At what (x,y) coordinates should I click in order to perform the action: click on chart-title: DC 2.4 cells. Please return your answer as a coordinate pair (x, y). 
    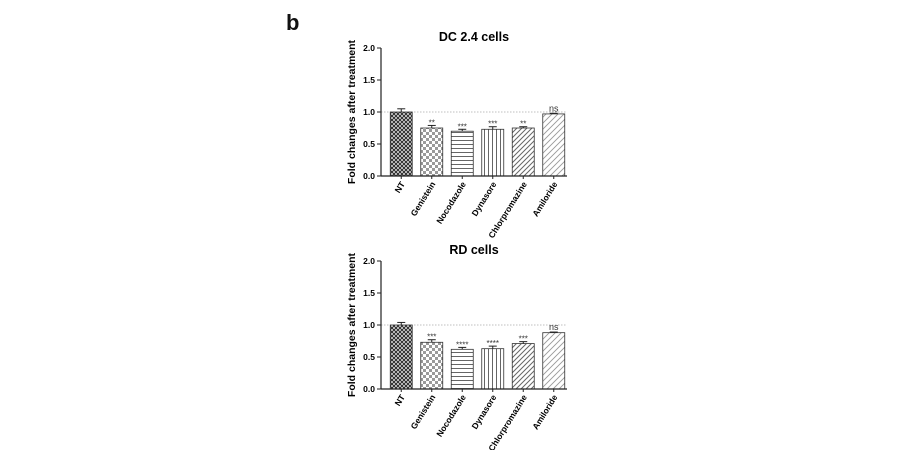
    Looking at the image, I should click on (474, 37).